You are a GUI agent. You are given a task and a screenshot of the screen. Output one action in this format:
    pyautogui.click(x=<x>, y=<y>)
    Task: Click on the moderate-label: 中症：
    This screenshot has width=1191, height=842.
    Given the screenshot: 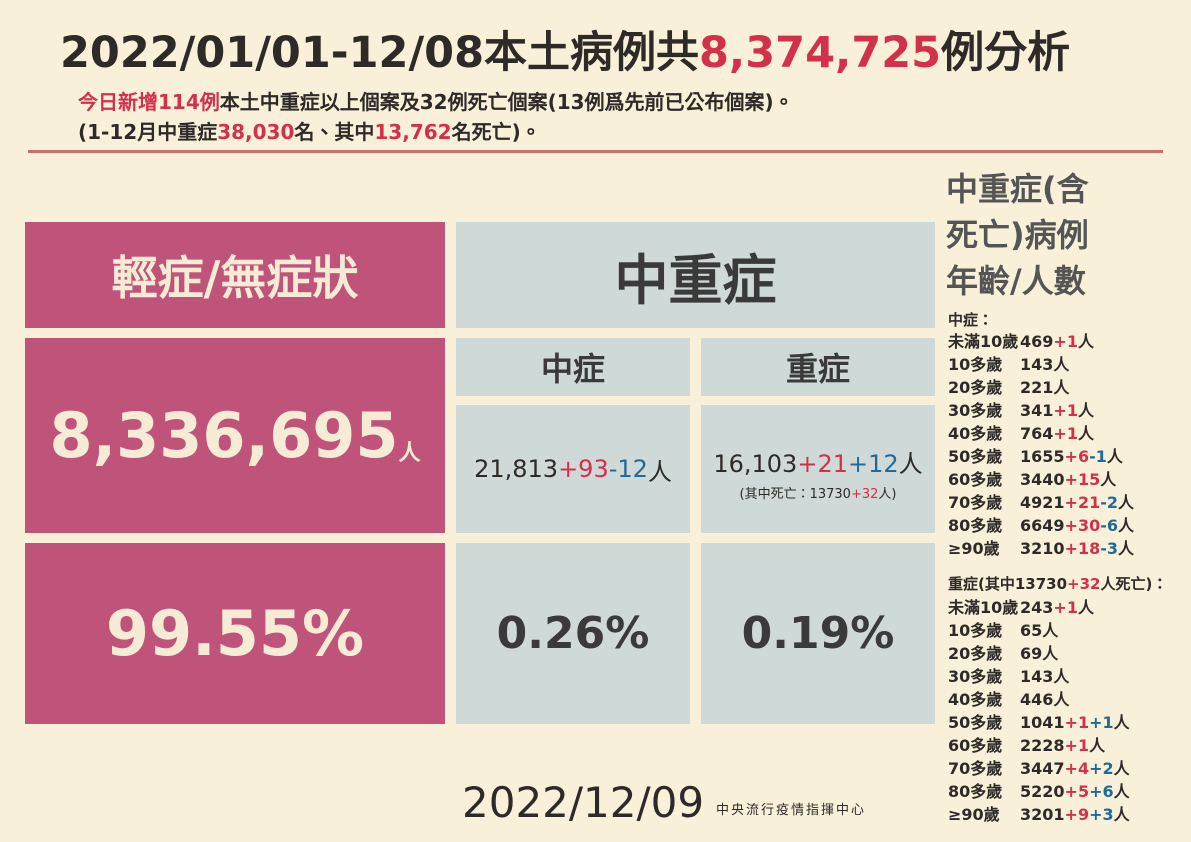 What is the action you would take?
    pyautogui.click(x=970, y=319)
    